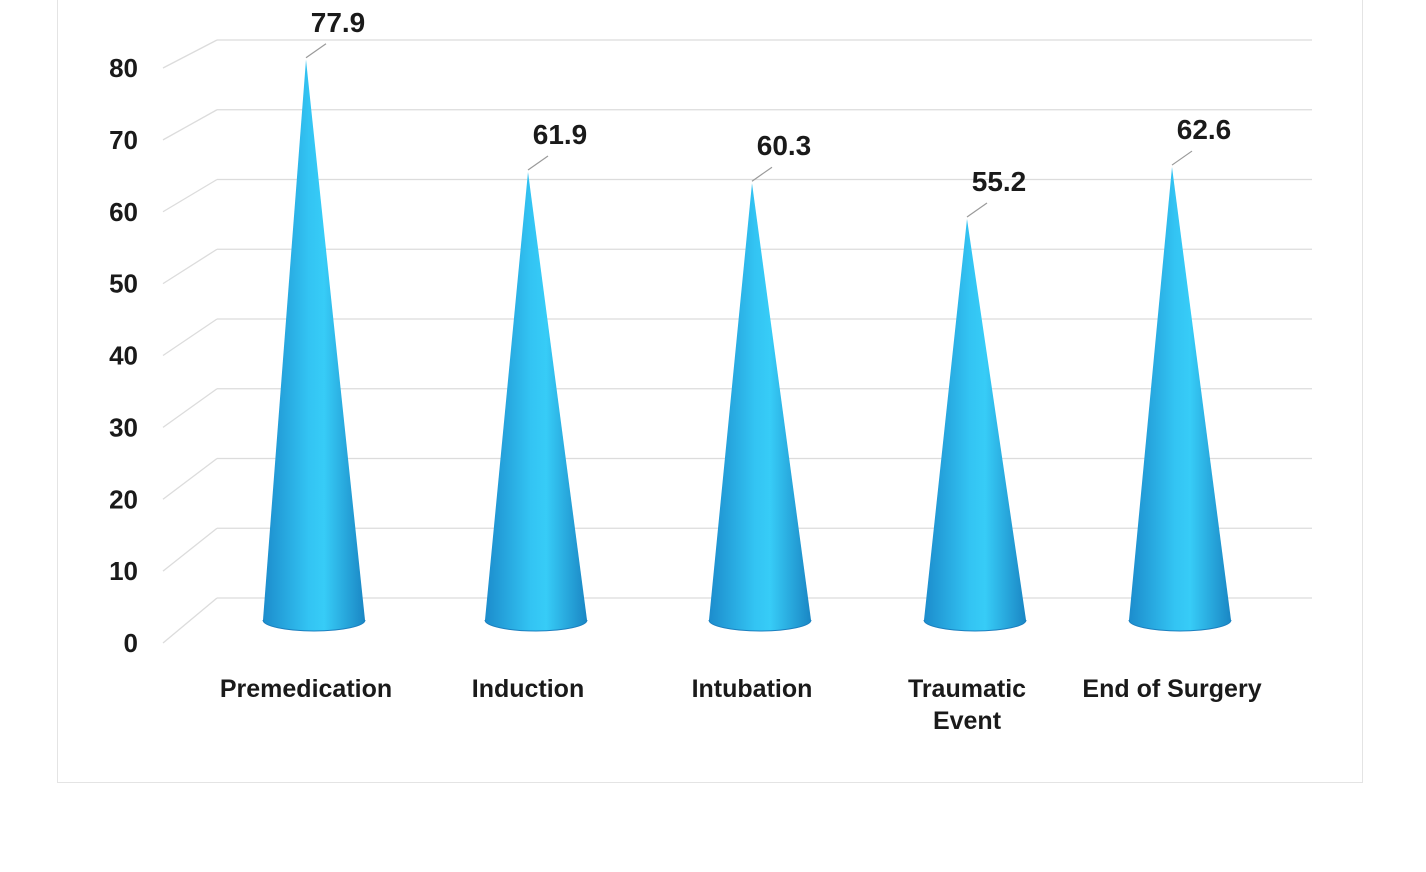  I want to click on y-tick-label: 20, so click(123, 499).